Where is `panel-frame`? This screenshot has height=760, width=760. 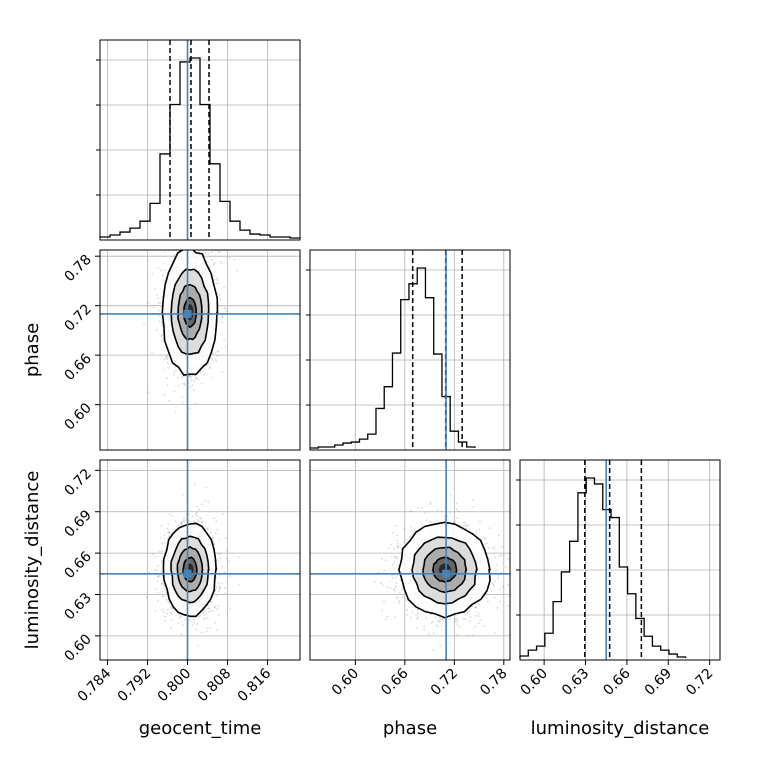
panel-frame is located at coordinates (200, 560).